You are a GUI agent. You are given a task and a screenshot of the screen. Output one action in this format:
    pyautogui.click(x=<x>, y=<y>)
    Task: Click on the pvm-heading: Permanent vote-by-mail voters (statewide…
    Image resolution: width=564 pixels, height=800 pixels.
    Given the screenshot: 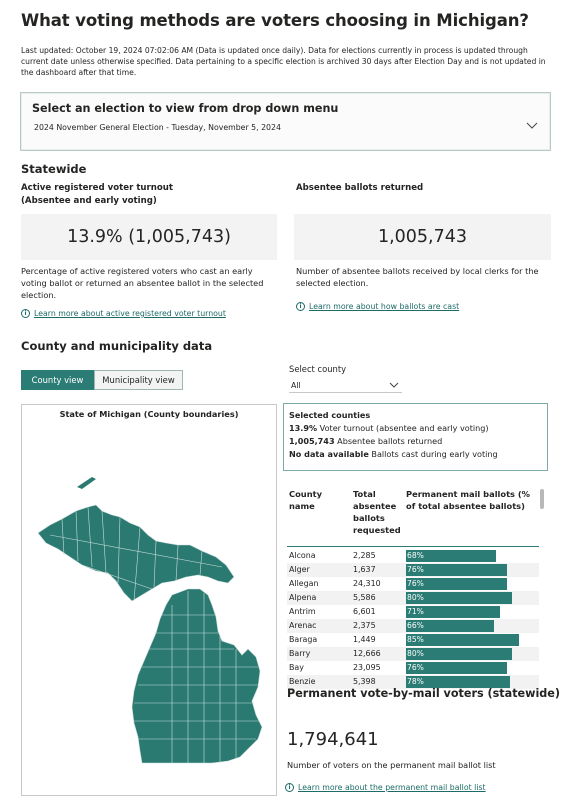 What is the action you would take?
    pyautogui.click(x=424, y=693)
    